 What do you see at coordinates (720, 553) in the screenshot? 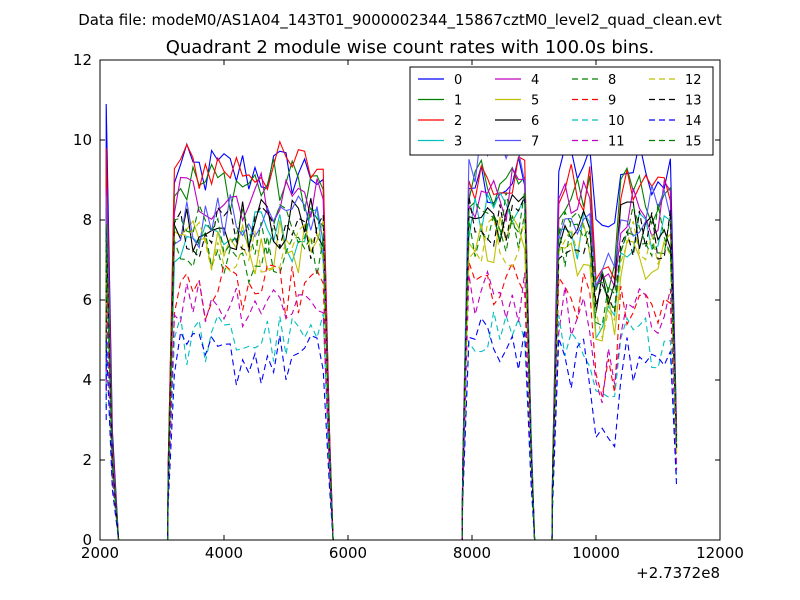
I see `x-tick-label: 12000` at bounding box center [720, 553].